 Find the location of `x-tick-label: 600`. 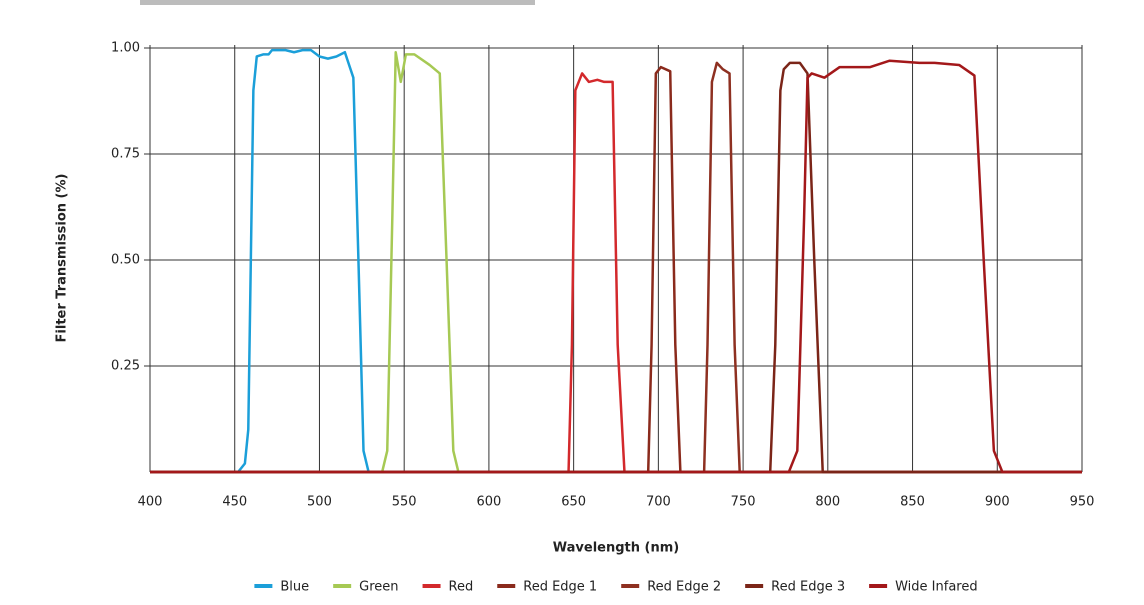

x-tick-label: 600 is located at coordinates (488, 502).